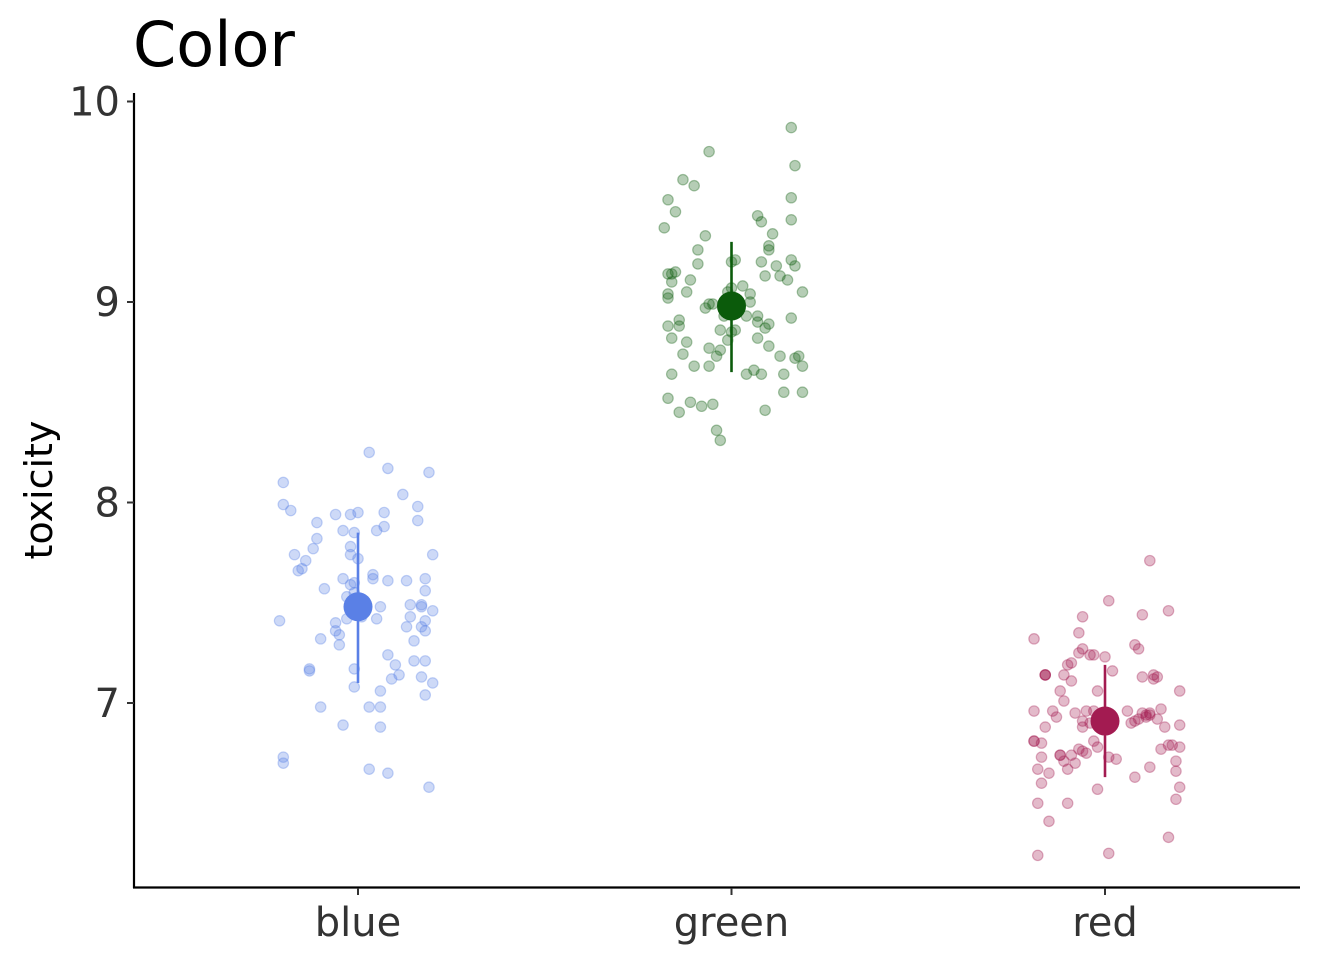 The width and height of the screenshot is (1344, 960). What do you see at coordinates (39, 490) in the screenshot?
I see `y-axis-label: toxicity` at bounding box center [39, 490].